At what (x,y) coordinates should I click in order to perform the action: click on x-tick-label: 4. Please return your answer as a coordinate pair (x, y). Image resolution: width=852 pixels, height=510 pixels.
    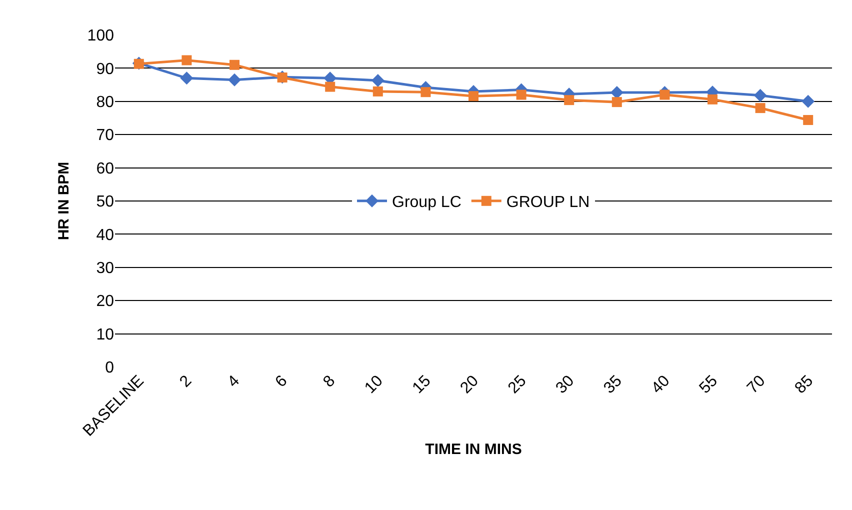
    Looking at the image, I should click on (234, 381).